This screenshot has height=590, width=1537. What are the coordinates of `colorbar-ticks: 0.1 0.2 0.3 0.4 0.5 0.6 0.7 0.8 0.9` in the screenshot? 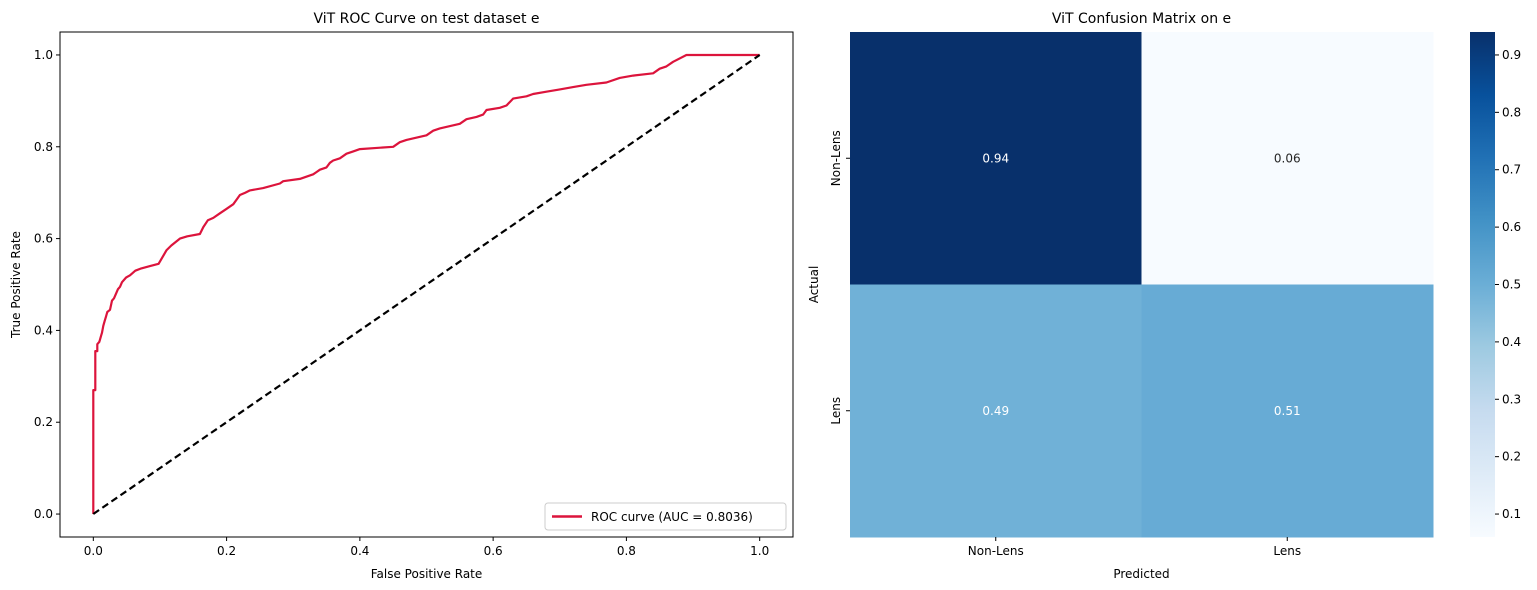 It's located at (1508, 284).